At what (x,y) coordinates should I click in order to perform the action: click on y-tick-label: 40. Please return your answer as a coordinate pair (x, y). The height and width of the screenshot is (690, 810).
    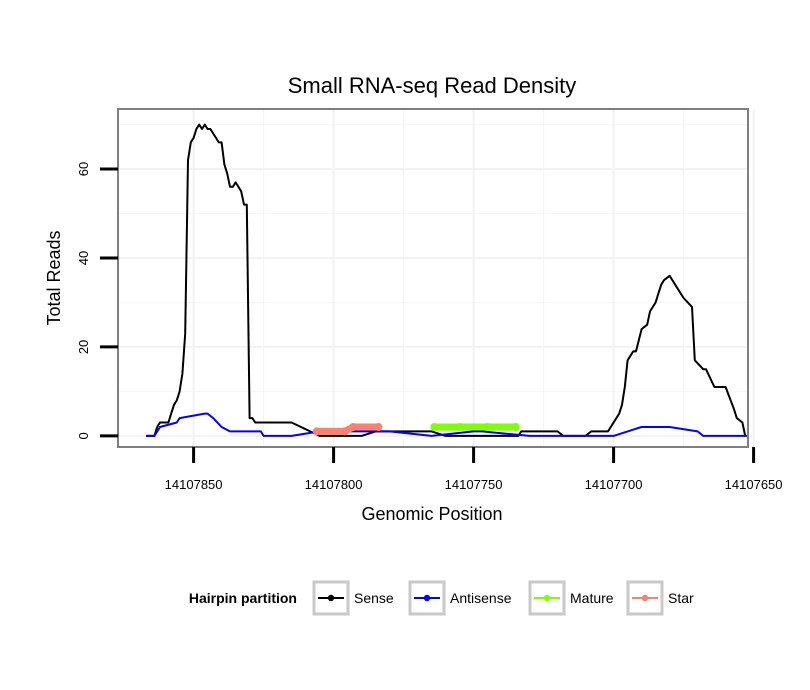
    Looking at the image, I should click on (83, 258).